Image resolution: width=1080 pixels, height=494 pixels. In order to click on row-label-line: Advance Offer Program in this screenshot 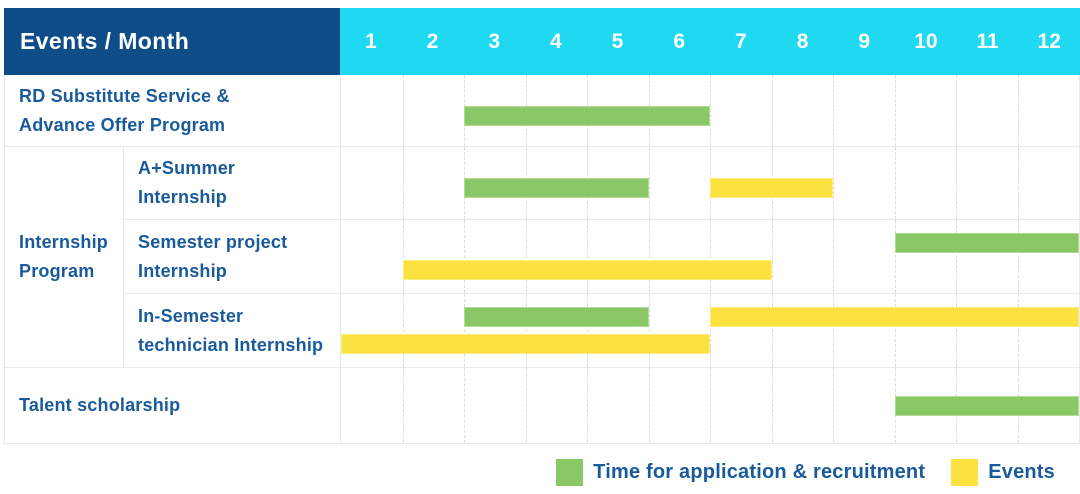, I will do `click(122, 124)`.